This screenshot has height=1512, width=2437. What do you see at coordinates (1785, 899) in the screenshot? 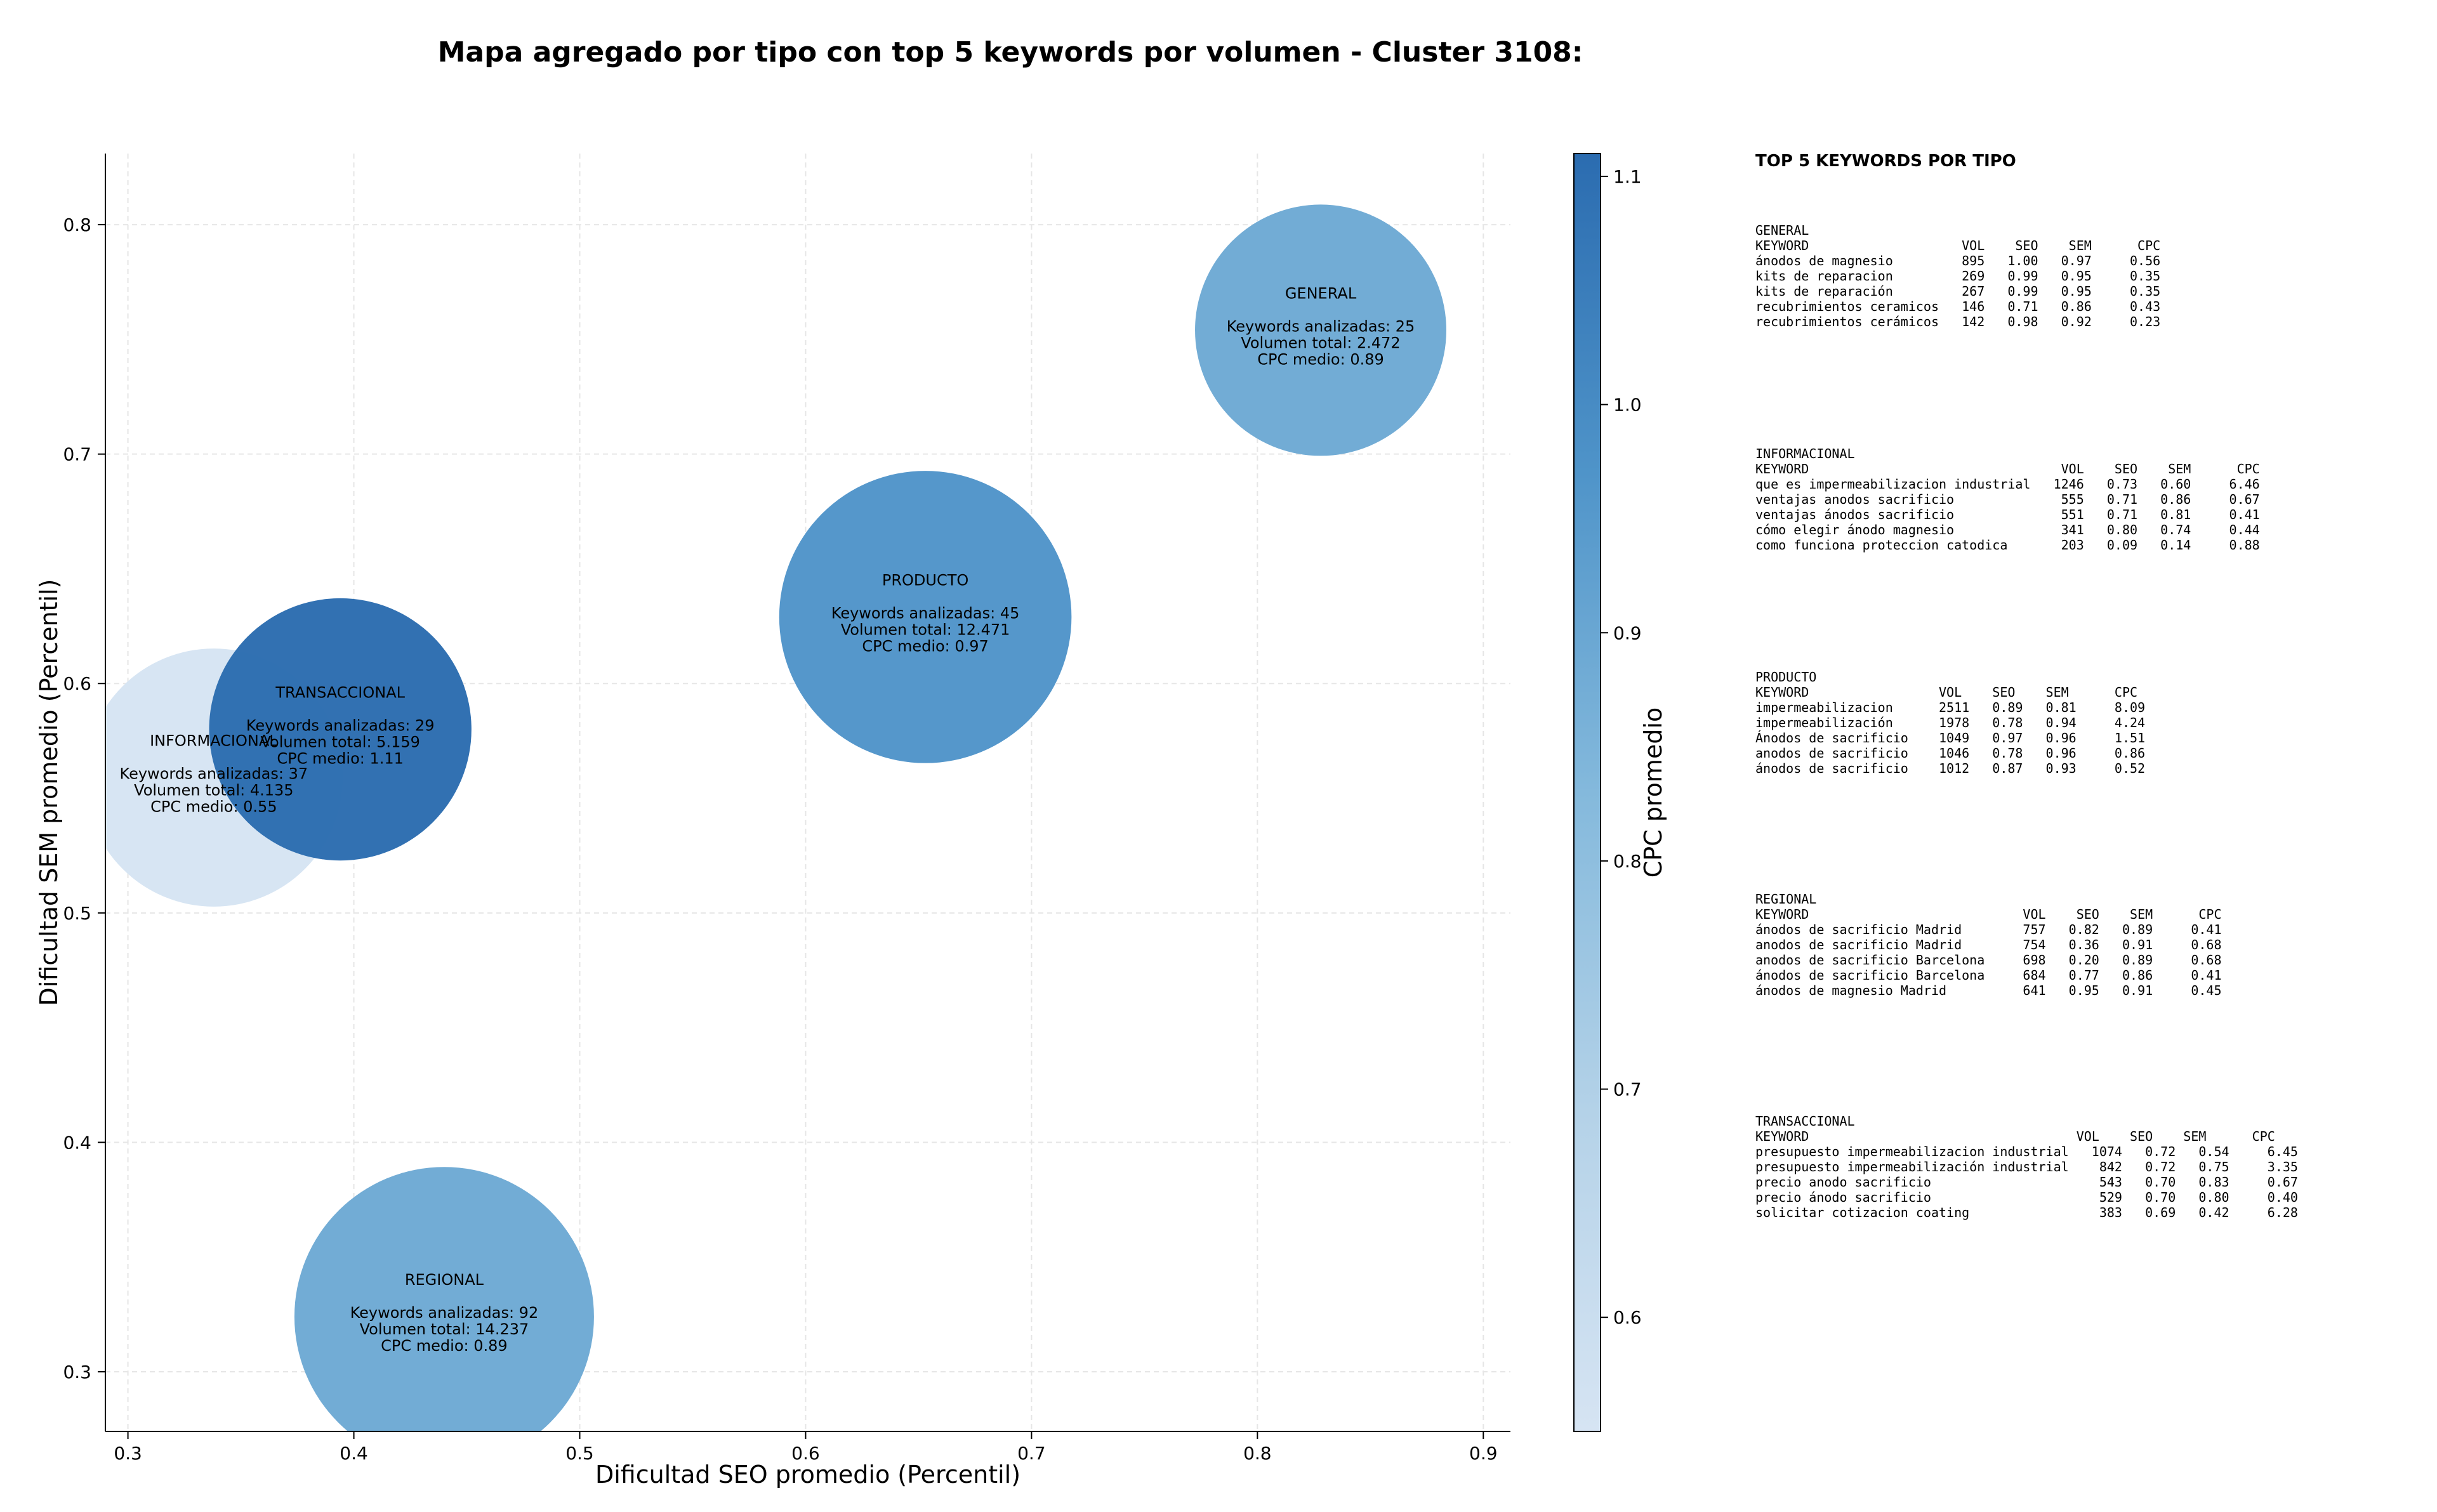
I see `table-group-name: REGIONAL` at bounding box center [1785, 899].